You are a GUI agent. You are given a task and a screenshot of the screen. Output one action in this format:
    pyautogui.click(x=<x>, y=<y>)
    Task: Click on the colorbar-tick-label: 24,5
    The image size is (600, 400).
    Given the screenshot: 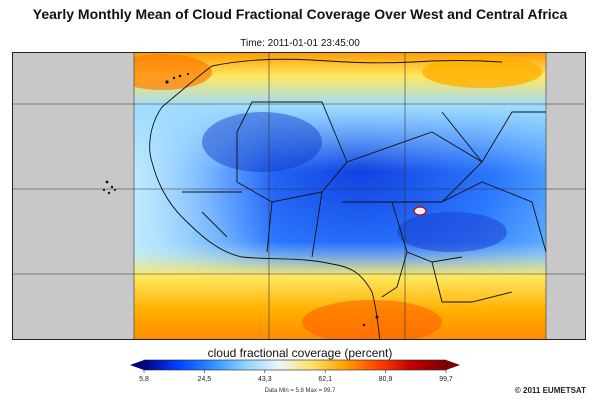 What is the action you would take?
    pyautogui.click(x=205, y=379)
    